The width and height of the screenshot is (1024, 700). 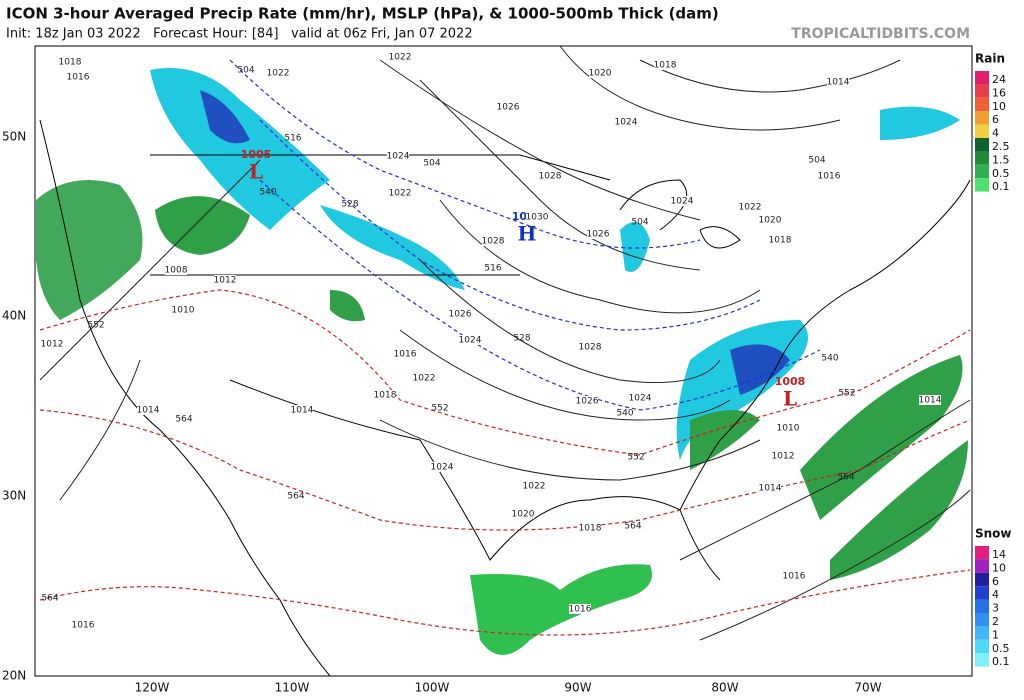 What do you see at coordinates (1001, 146) in the screenshot?
I see `legend-label: 2.5` at bounding box center [1001, 146].